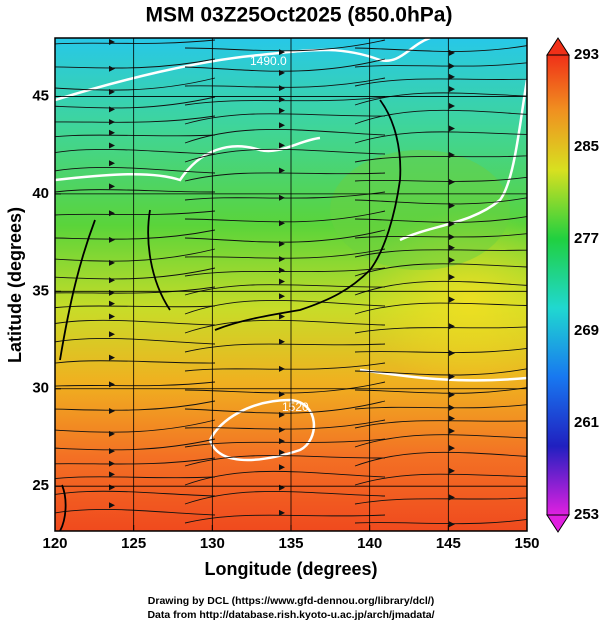 This screenshot has width=599, height=625. What do you see at coordinates (586, 54) in the screenshot?
I see `colorbar-tick-label: 293` at bounding box center [586, 54].